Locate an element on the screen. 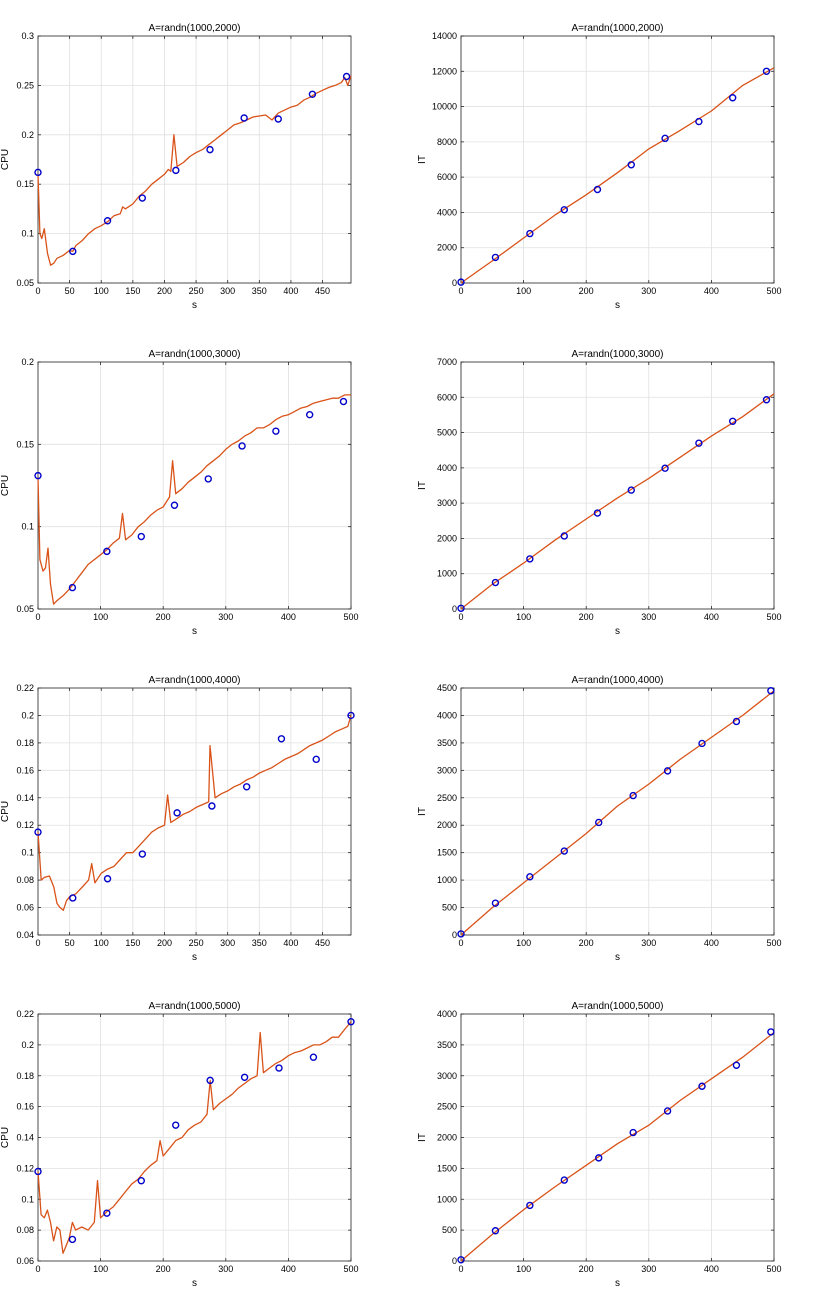 This screenshot has width=833, height=1298. y-tick-label: 3000 is located at coordinates (447, 503).